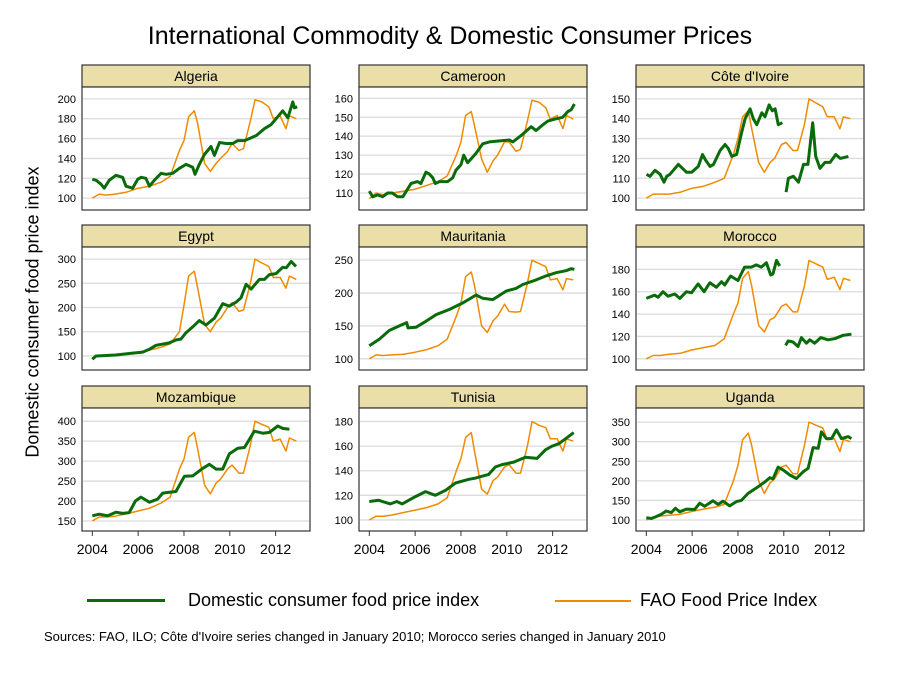 This screenshot has height=675, width=900. Describe the element at coordinates (126, 600) in the screenshot. I see `legend-swatch-domestic` at that location.